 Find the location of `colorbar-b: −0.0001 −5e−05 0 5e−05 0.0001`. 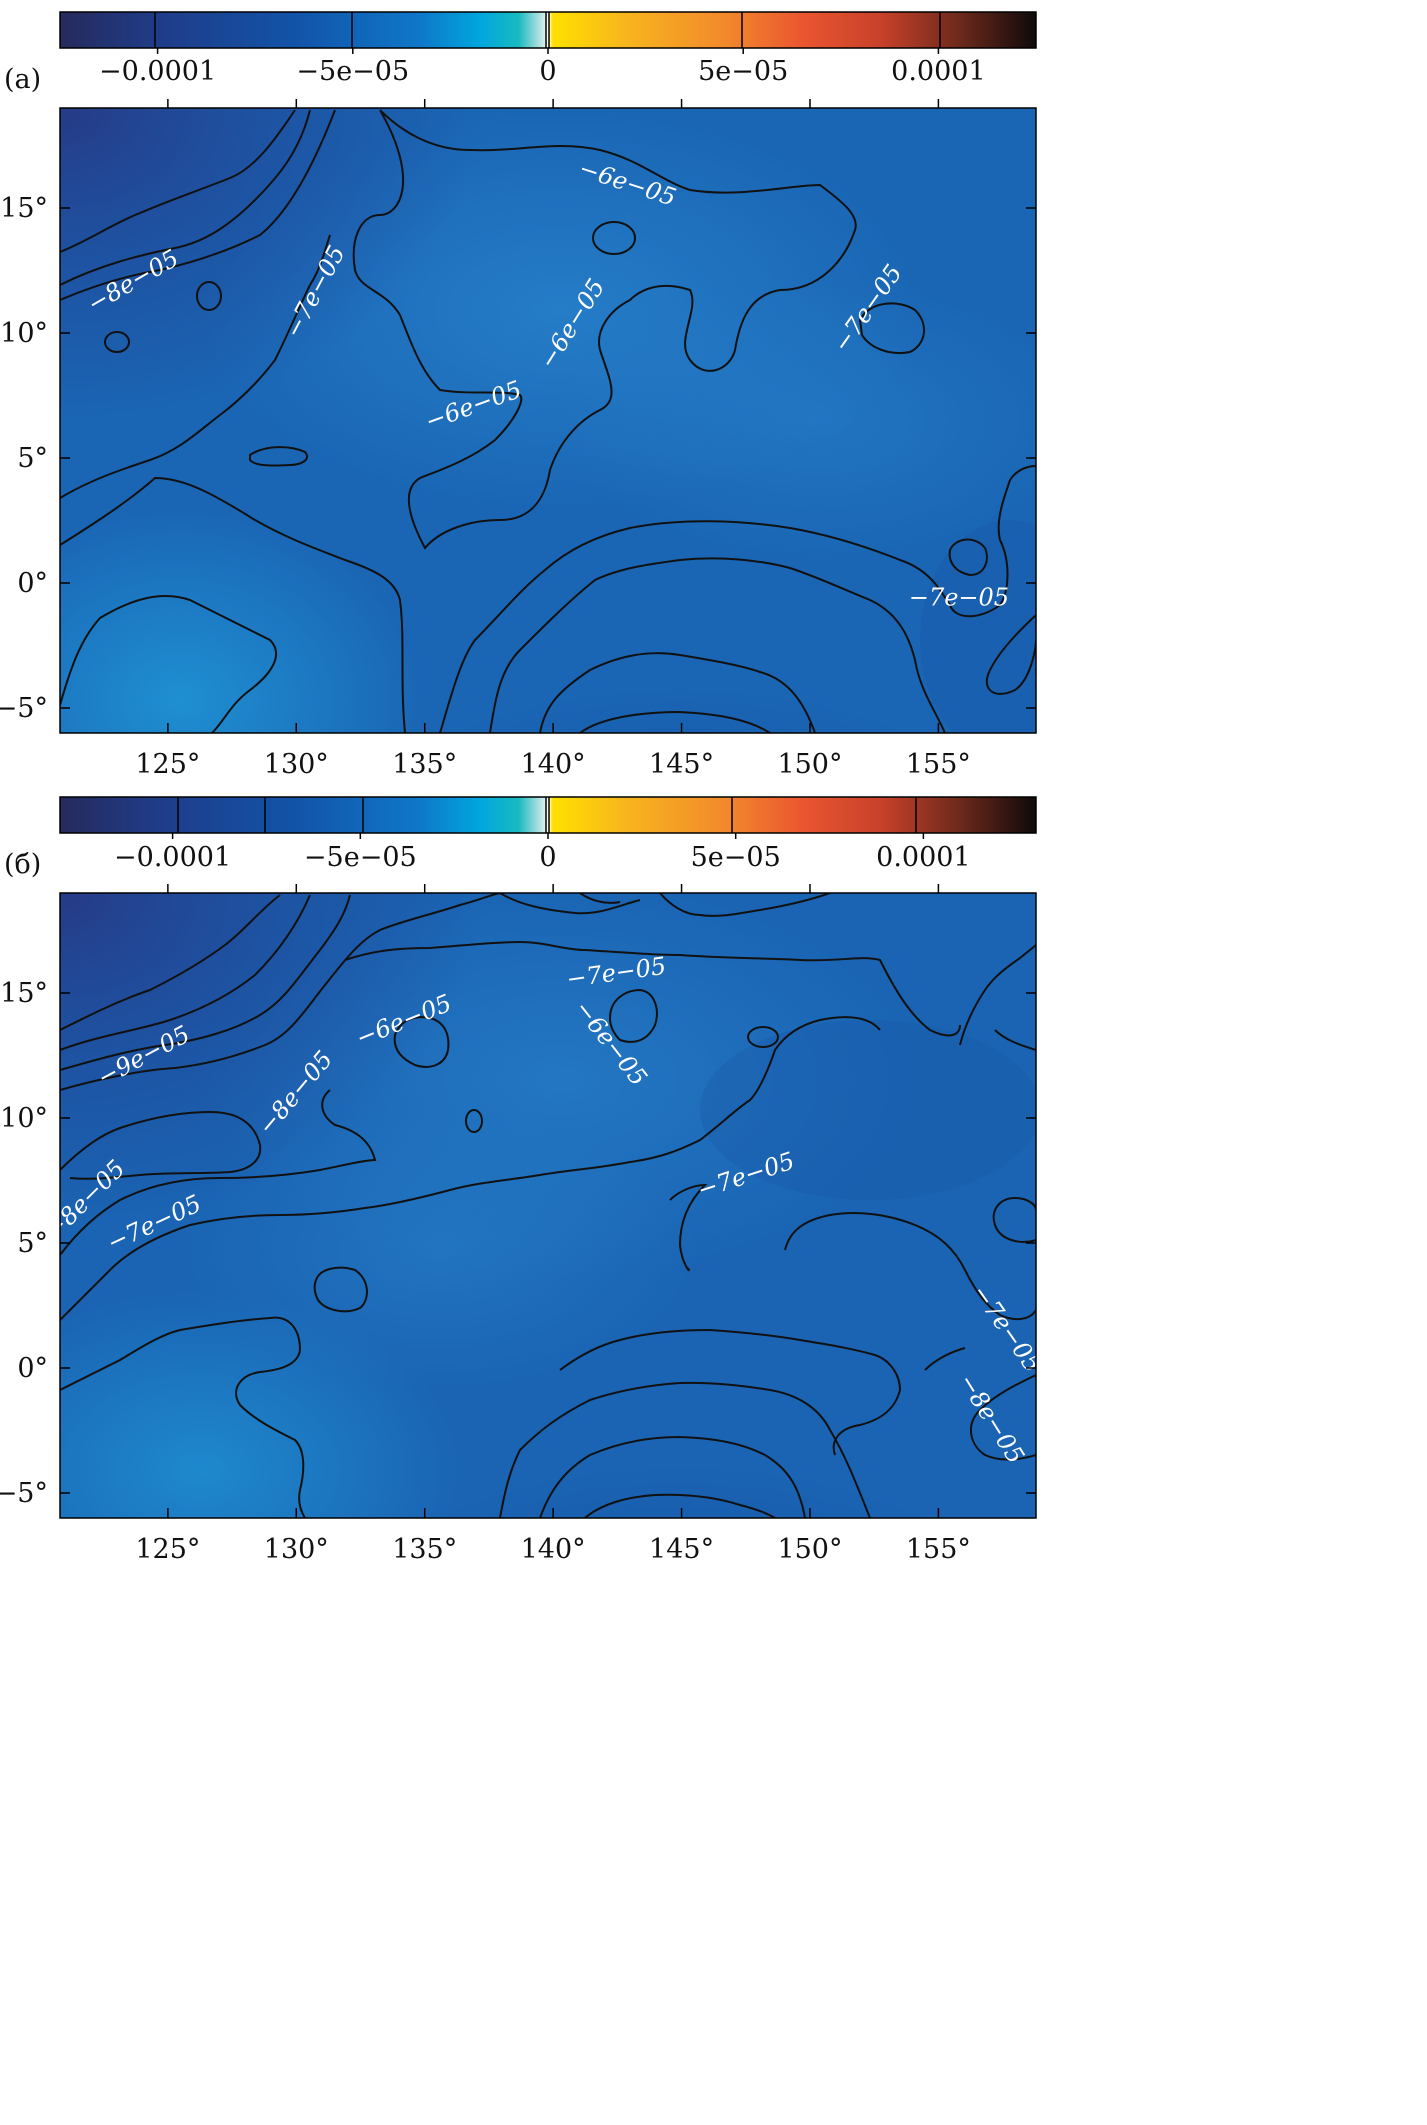

colorbar-b: −0.0001 −5e−05 0 5e−05 0.0001 is located at coordinates (548, 834).